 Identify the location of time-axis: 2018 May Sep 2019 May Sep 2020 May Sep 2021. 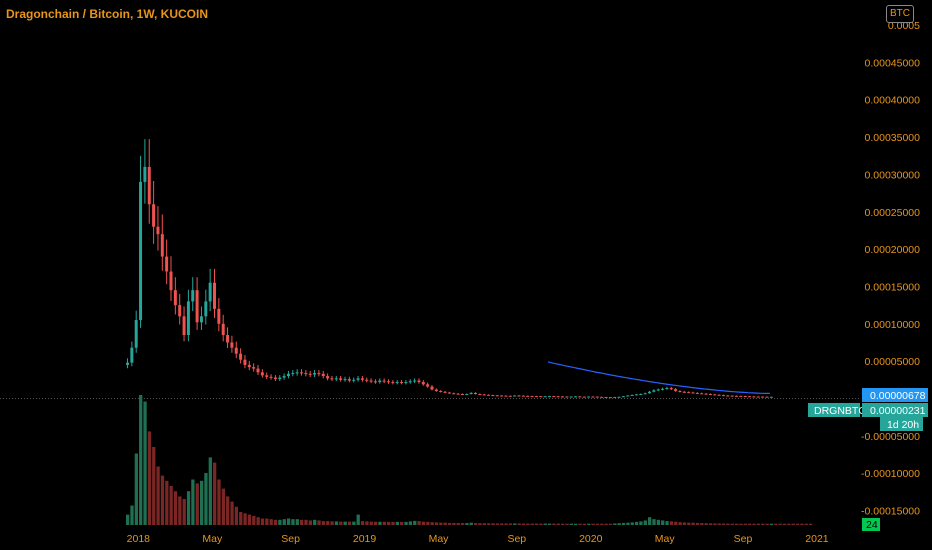
(478, 539).